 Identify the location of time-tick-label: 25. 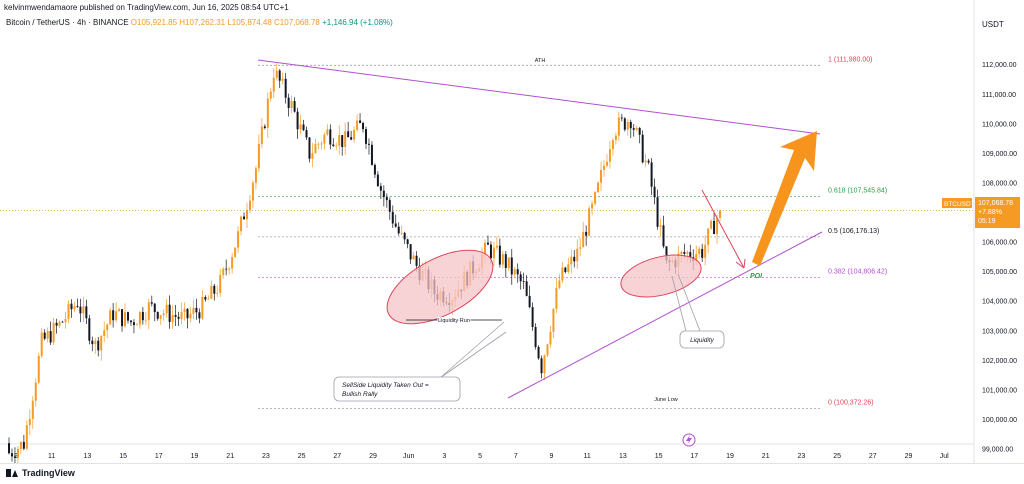
(302, 456).